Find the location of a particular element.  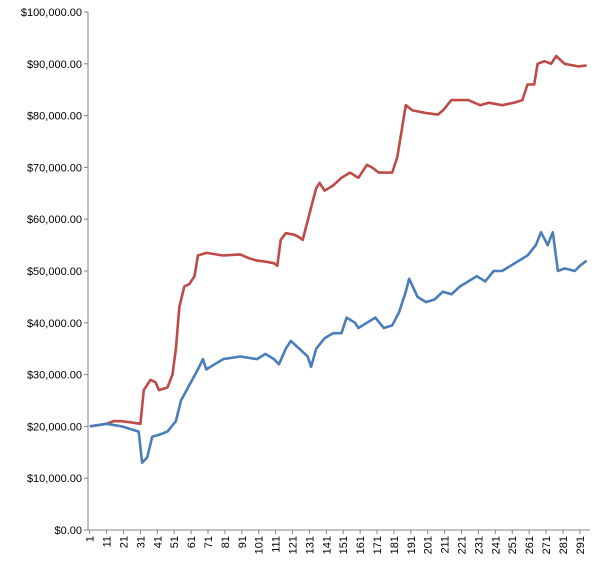

x-tick-label: 271 is located at coordinates (547, 545).